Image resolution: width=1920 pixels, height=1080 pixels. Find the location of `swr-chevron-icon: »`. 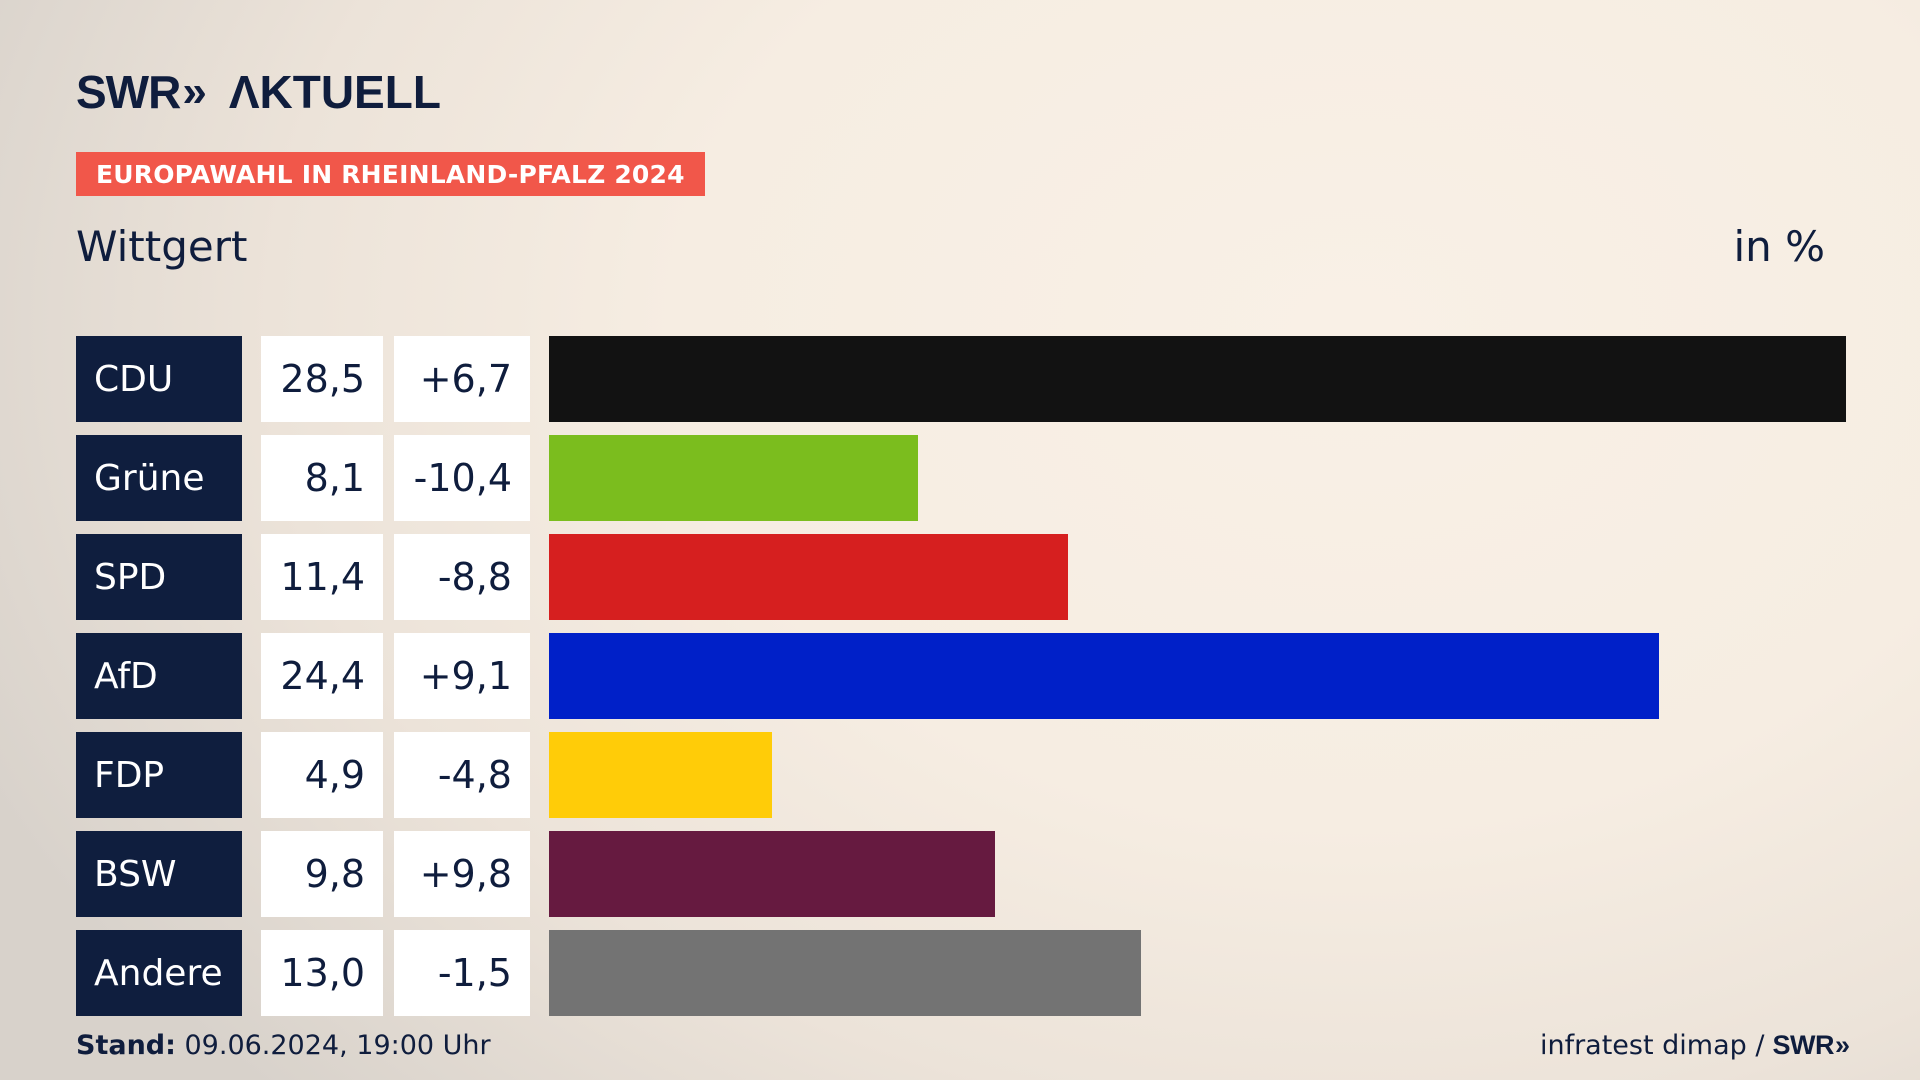

swr-chevron-icon: » is located at coordinates (1842, 1045).